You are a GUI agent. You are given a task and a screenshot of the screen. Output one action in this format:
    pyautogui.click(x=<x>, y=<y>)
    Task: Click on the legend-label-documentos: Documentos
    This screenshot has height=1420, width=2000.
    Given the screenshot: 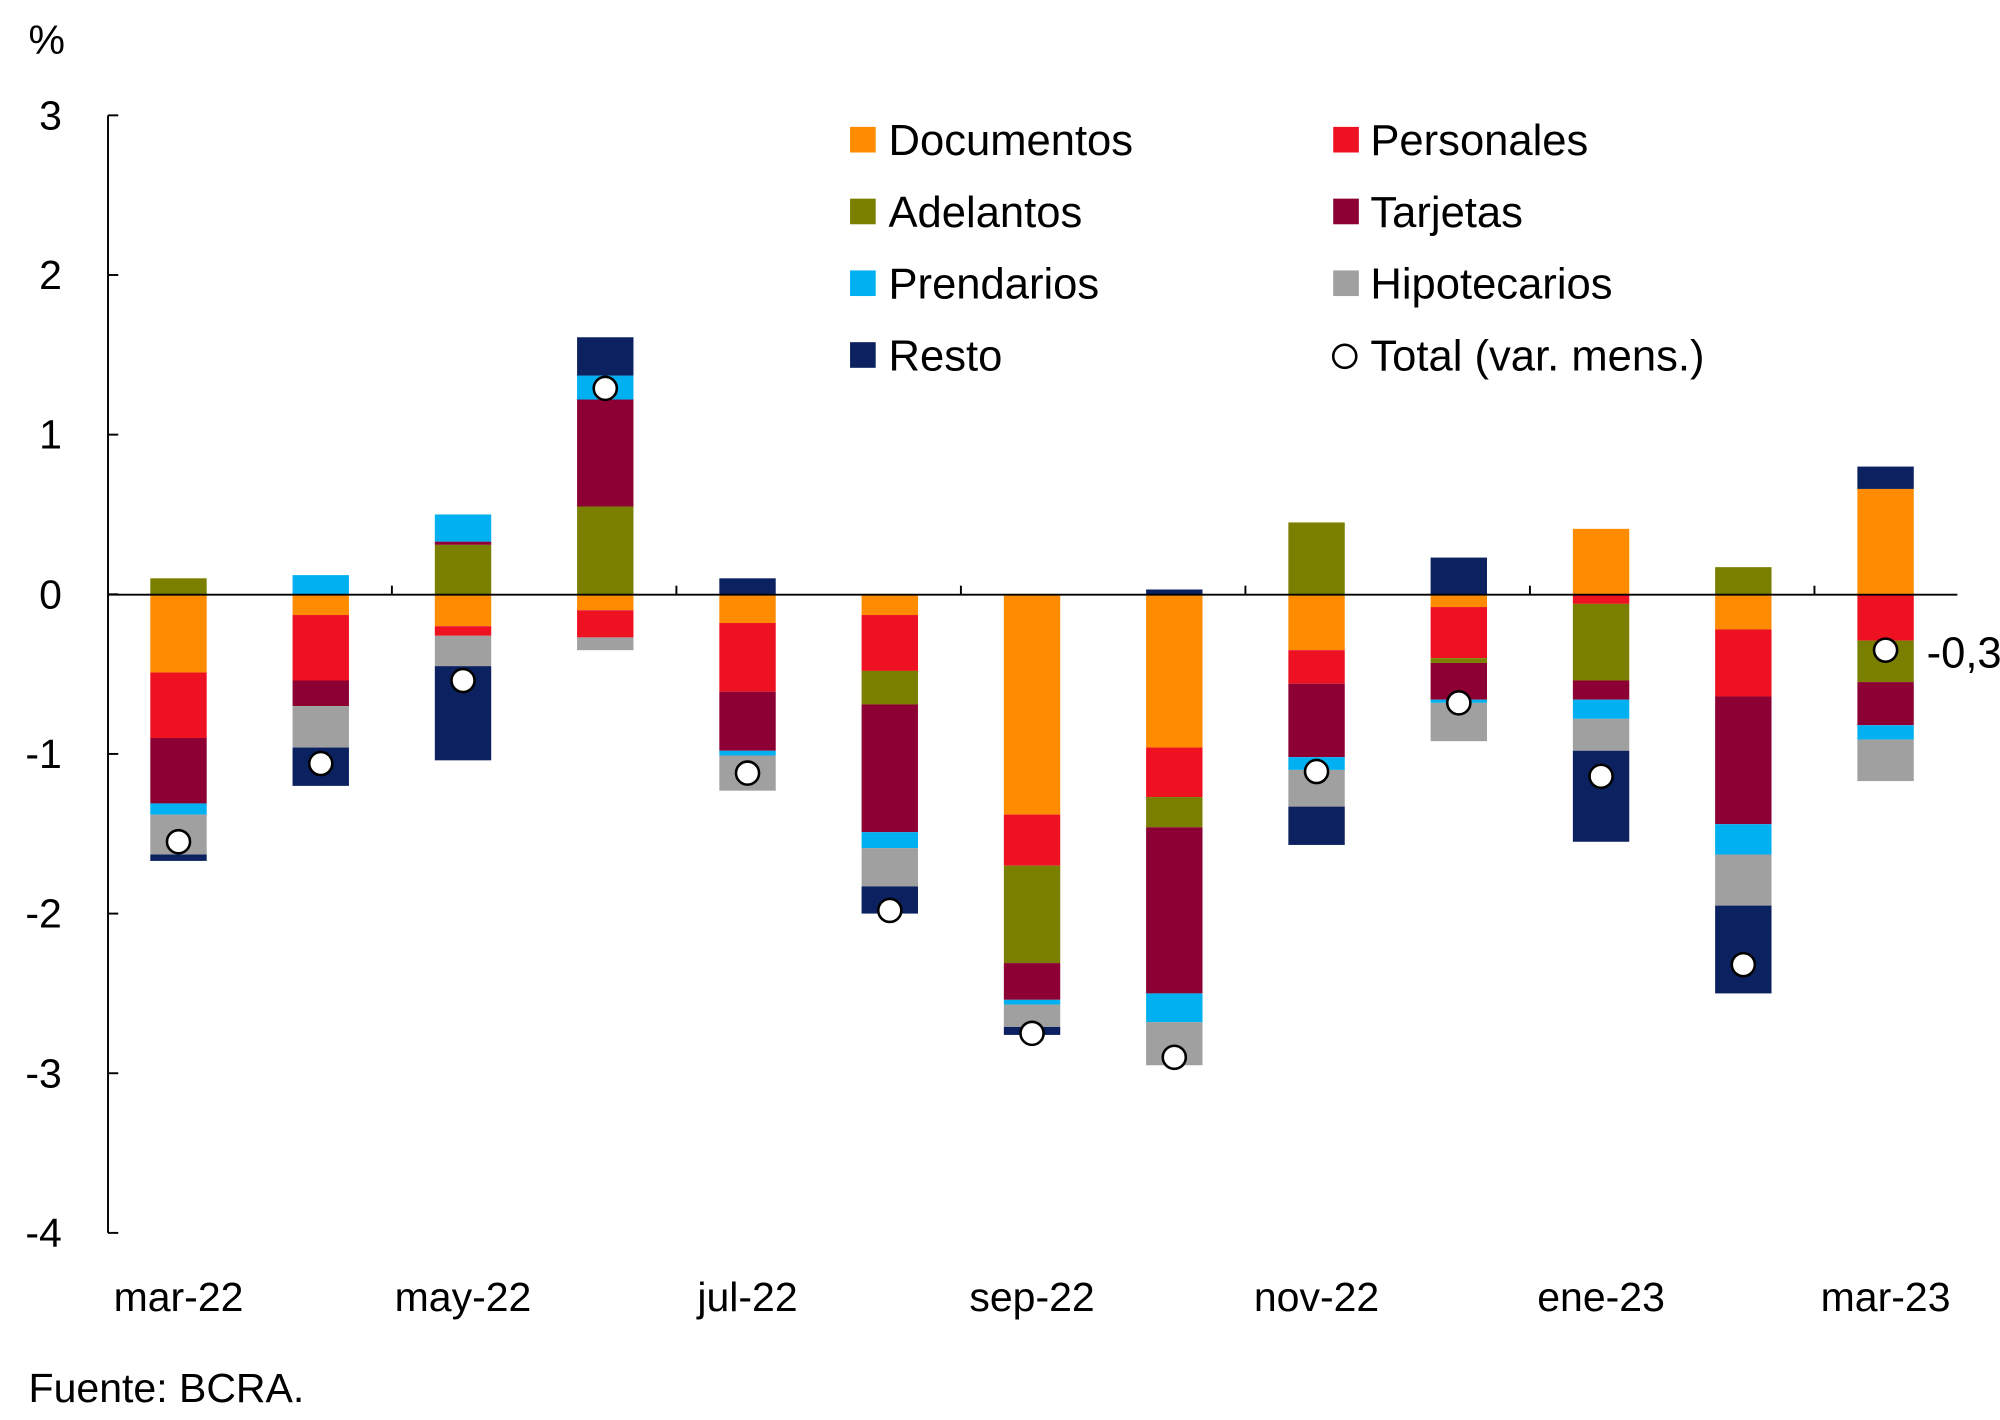 What is the action you would take?
    pyautogui.click(x=1011, y=141)
    